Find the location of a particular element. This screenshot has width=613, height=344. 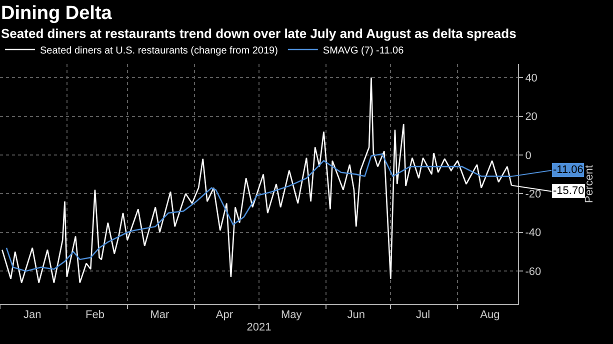

x-tick-label: Jan is located at coordinates (33, 315).